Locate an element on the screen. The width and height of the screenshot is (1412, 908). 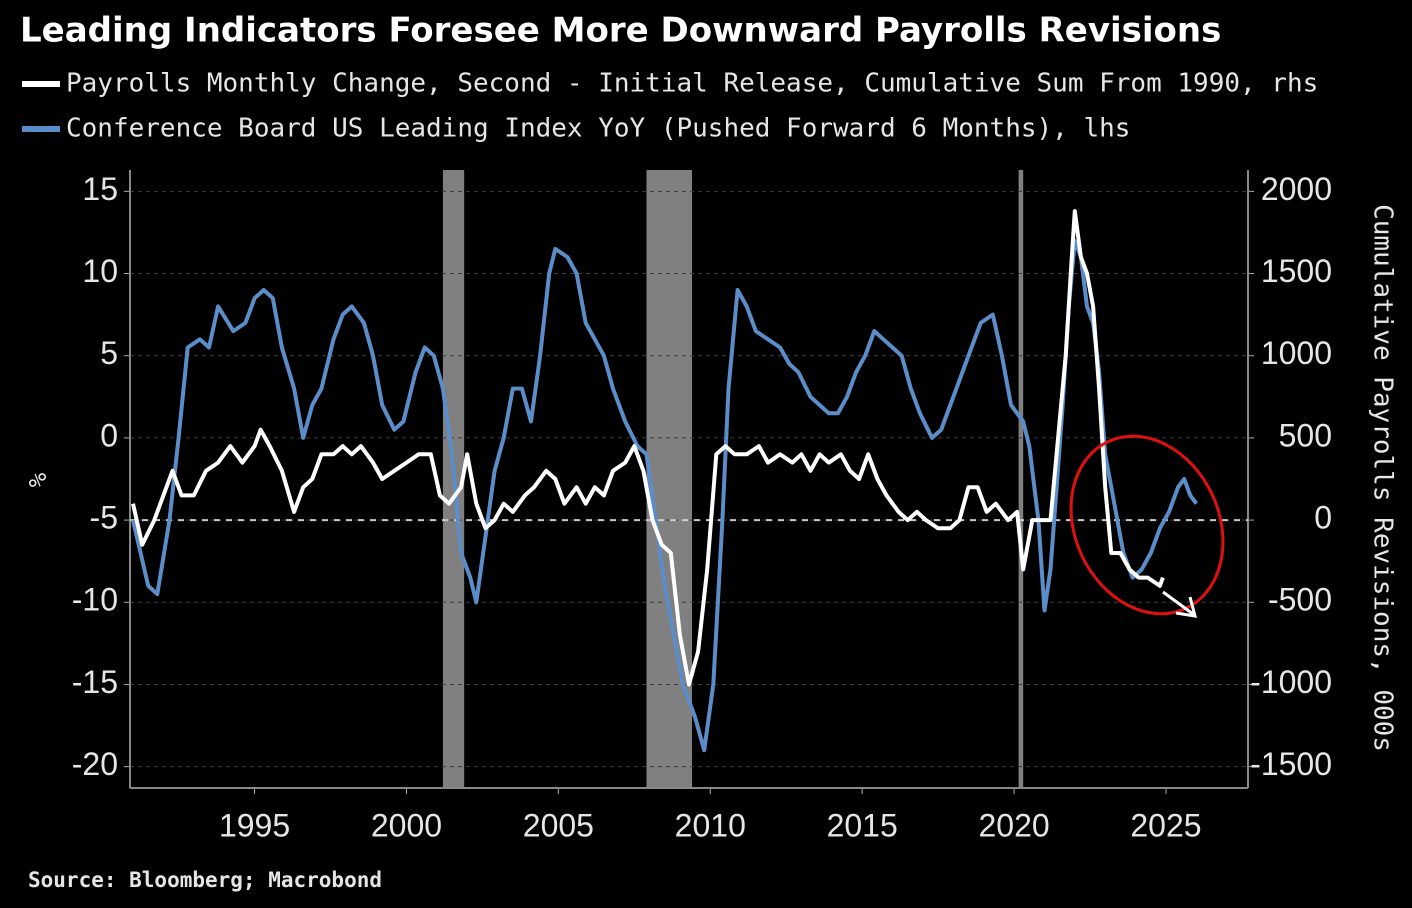
recession-shade is located at coordinates (1021, 479).